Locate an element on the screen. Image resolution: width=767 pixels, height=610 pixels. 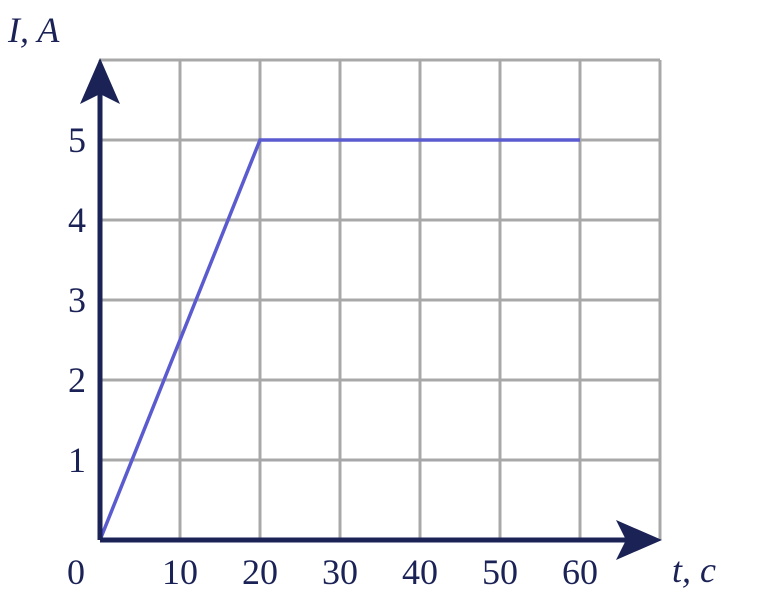
y-tick-label: 1 is located at coordinates (77, 460).